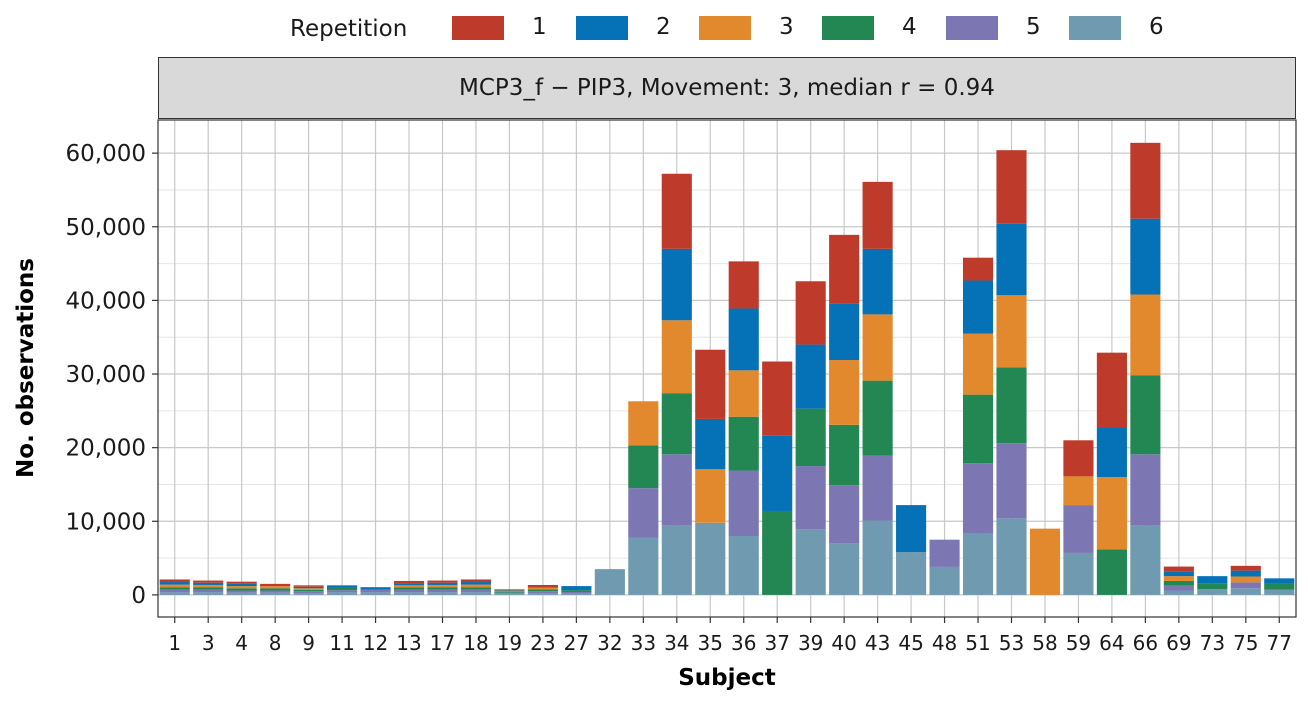 This screenshot has height=704, width=1308. Describe the element at coordinates (539, 27) in the screenshot. I see `legend-label-1: 1` at that location.